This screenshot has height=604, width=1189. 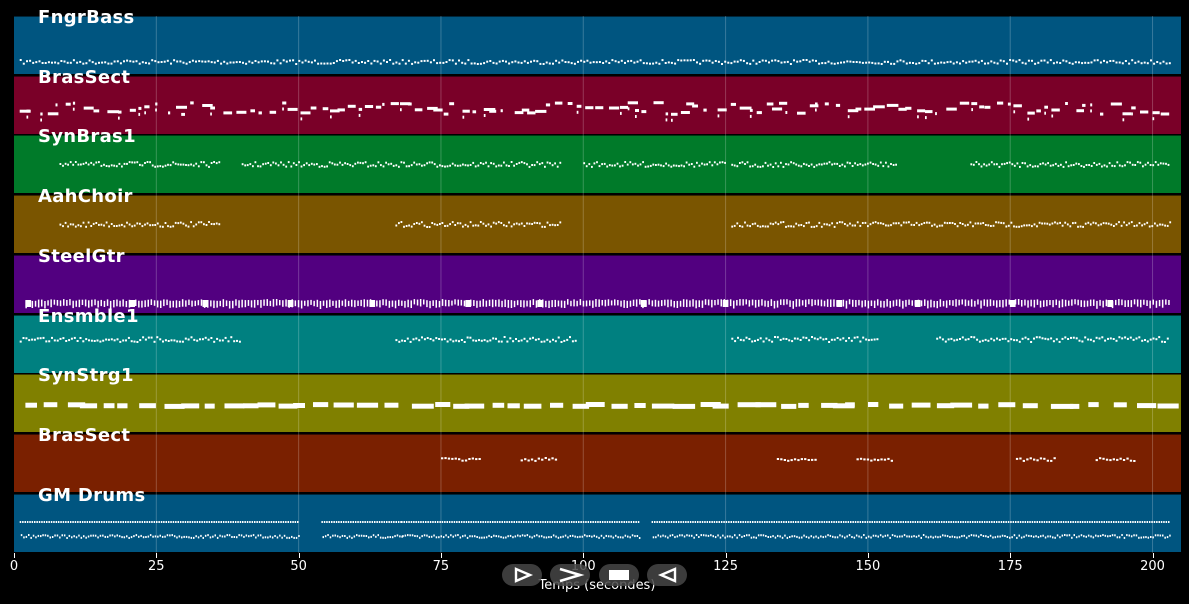 What do you see at coordinates (522, 575) in the screenshot?
I see `play-button` at bounding box center [522, 575].